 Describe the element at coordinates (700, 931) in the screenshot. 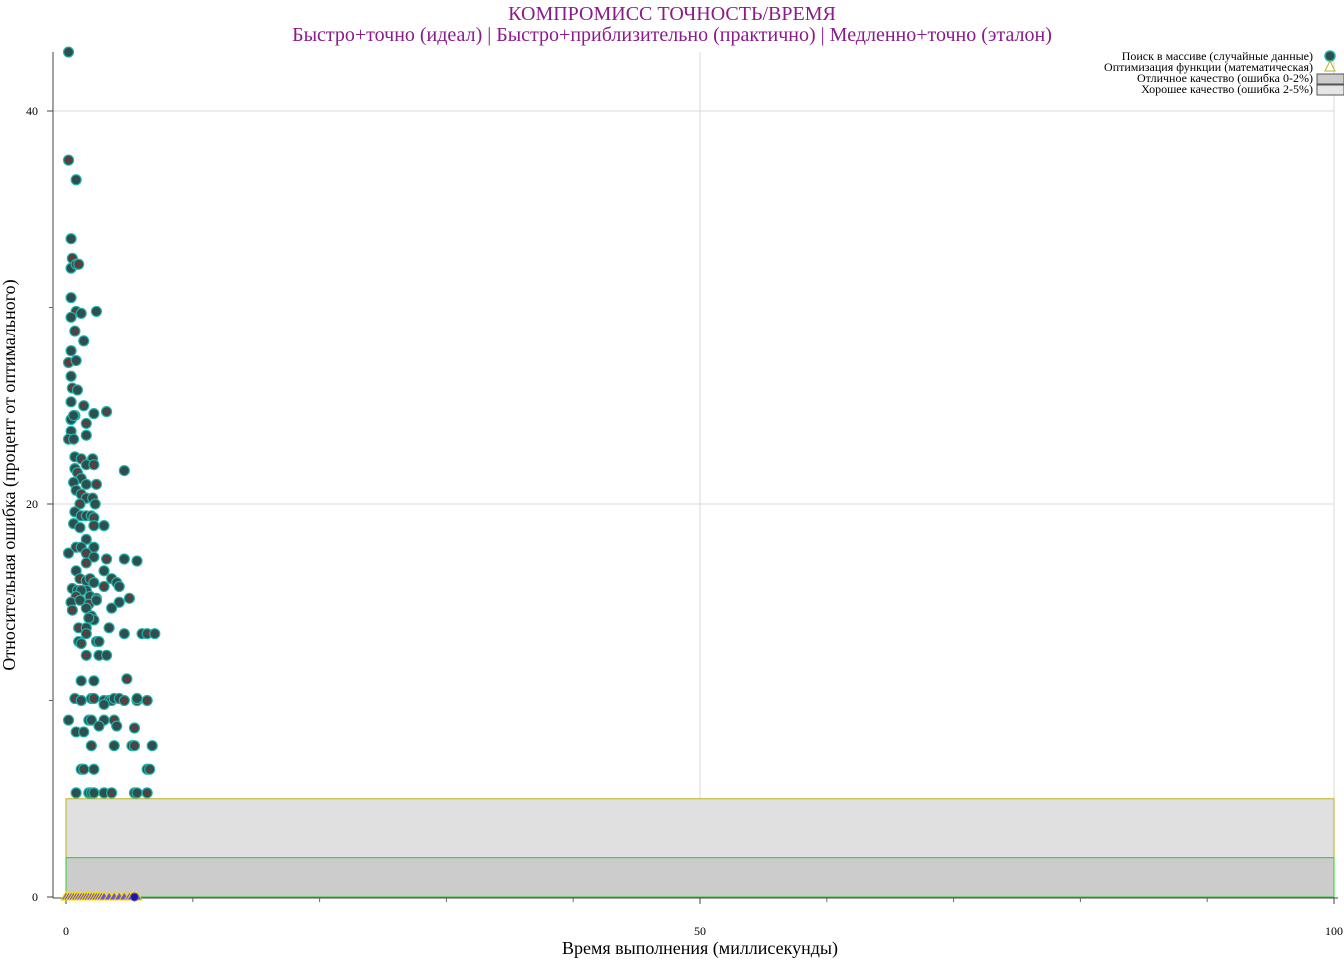

I see `x-tick-label: 50` at that location.